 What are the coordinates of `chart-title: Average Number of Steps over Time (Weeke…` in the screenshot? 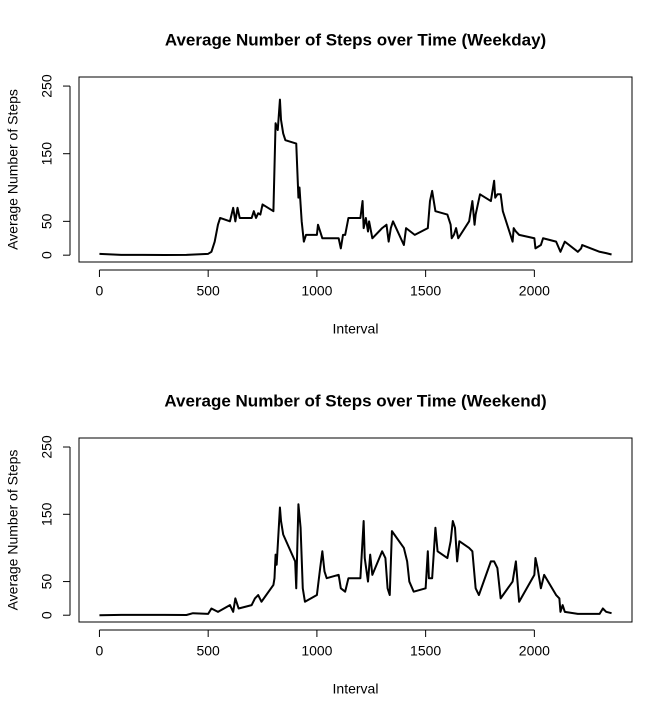 It's located at (355, 400).